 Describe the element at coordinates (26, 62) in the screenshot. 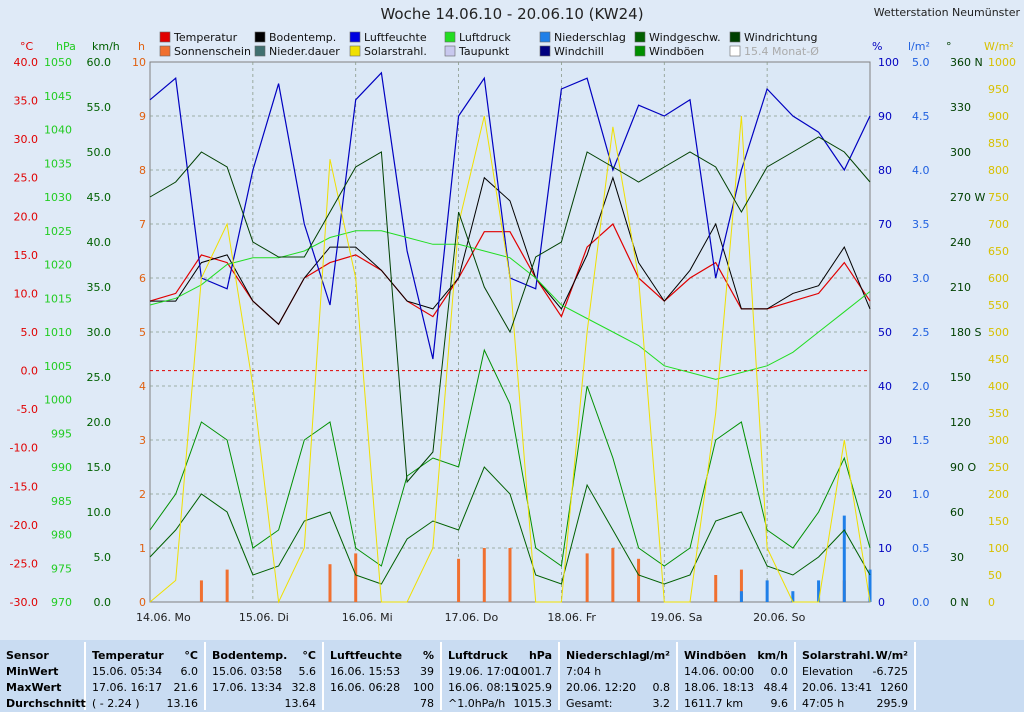

I see `temp-tick: 40.0` at that location.